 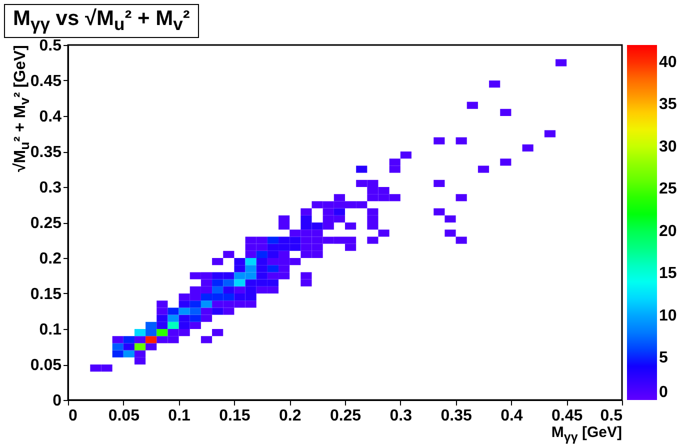 I want to click on color-bar-label: 5, so click(x=663, y=358).